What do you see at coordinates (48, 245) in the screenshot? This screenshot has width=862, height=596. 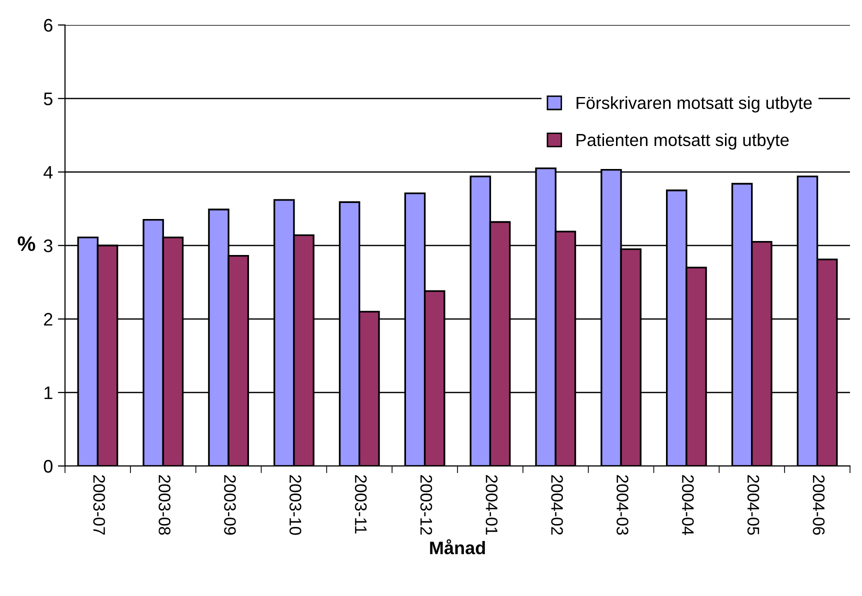 I see `y-tick-label: 3` at bounding box center [48, 245].